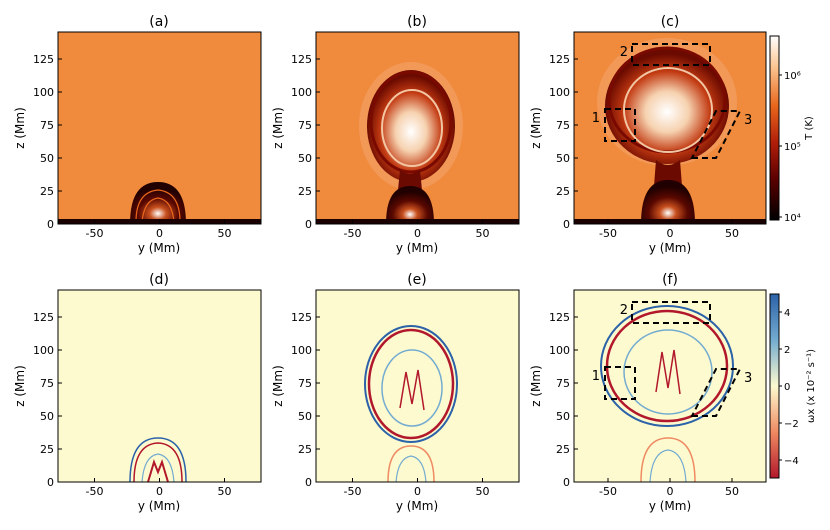 Image resolution: width=830 pixels, height=530 pixels. I want to click on vorticity-colorbar-tick: 0, so click(787, 387).